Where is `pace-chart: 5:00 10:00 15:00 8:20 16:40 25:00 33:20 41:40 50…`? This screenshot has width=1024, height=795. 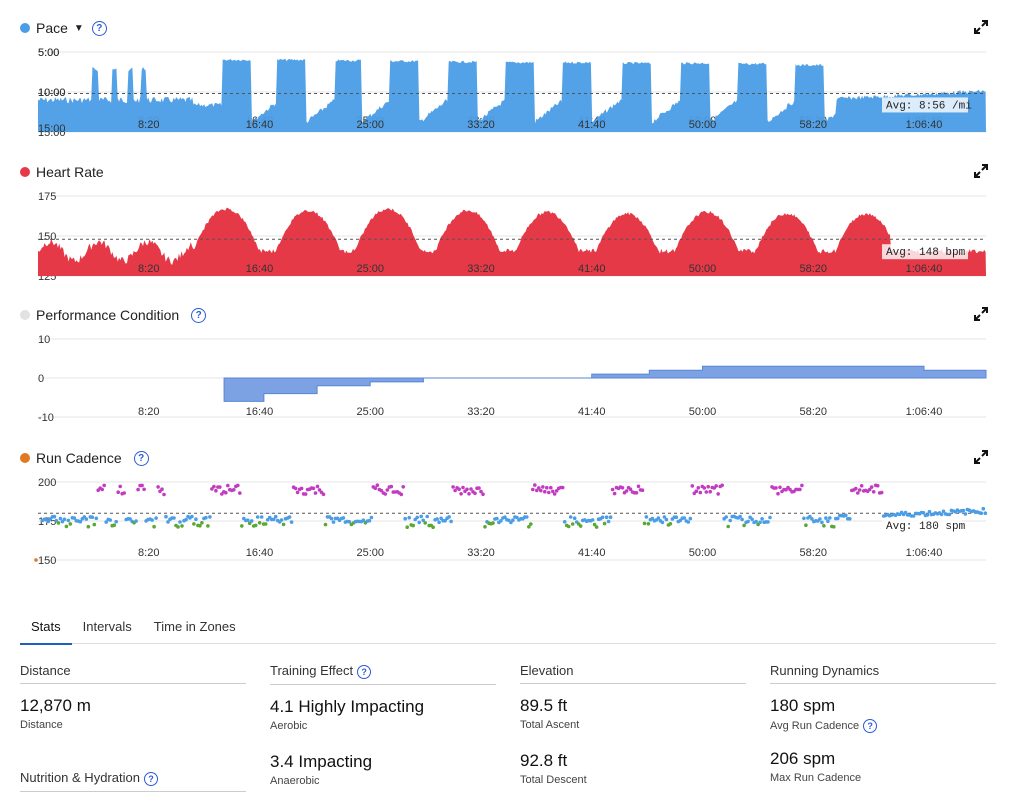 pace-chart: 5:00 10:00 15:00 8:20 16:40 25:00 33:20 41:40 50… is located at coordinates (512, 99).